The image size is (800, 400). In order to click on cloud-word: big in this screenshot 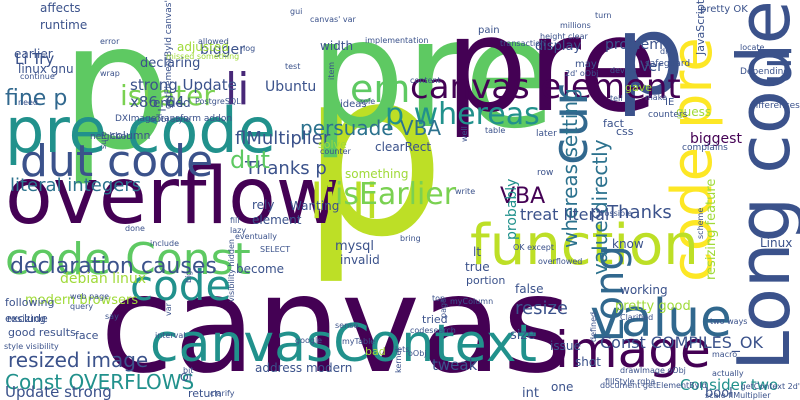, I will do `click(188, 276)`.